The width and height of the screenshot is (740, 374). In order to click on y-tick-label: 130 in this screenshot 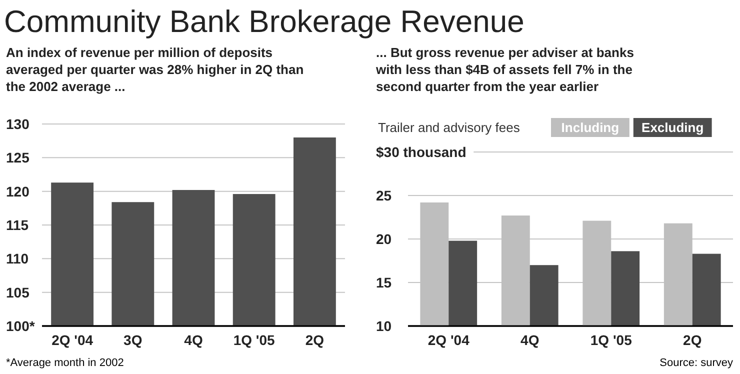, I will do `click(18, 124)`.